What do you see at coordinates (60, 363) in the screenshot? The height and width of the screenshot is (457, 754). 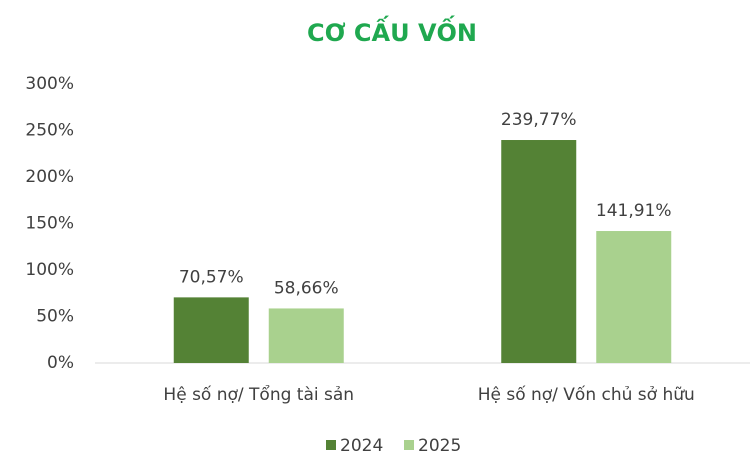 I see `y-tick-label: 0%` at bounding box center [60, 363].